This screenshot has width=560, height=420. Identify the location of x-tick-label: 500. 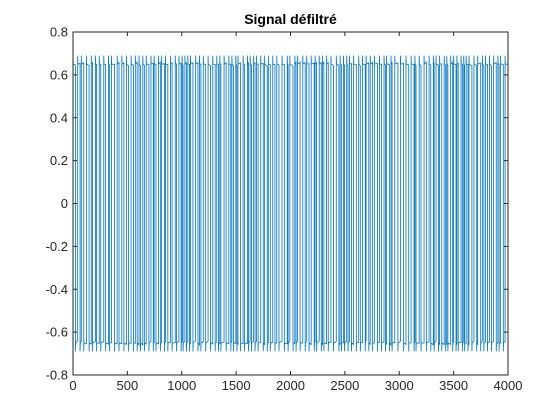
(128, 385).